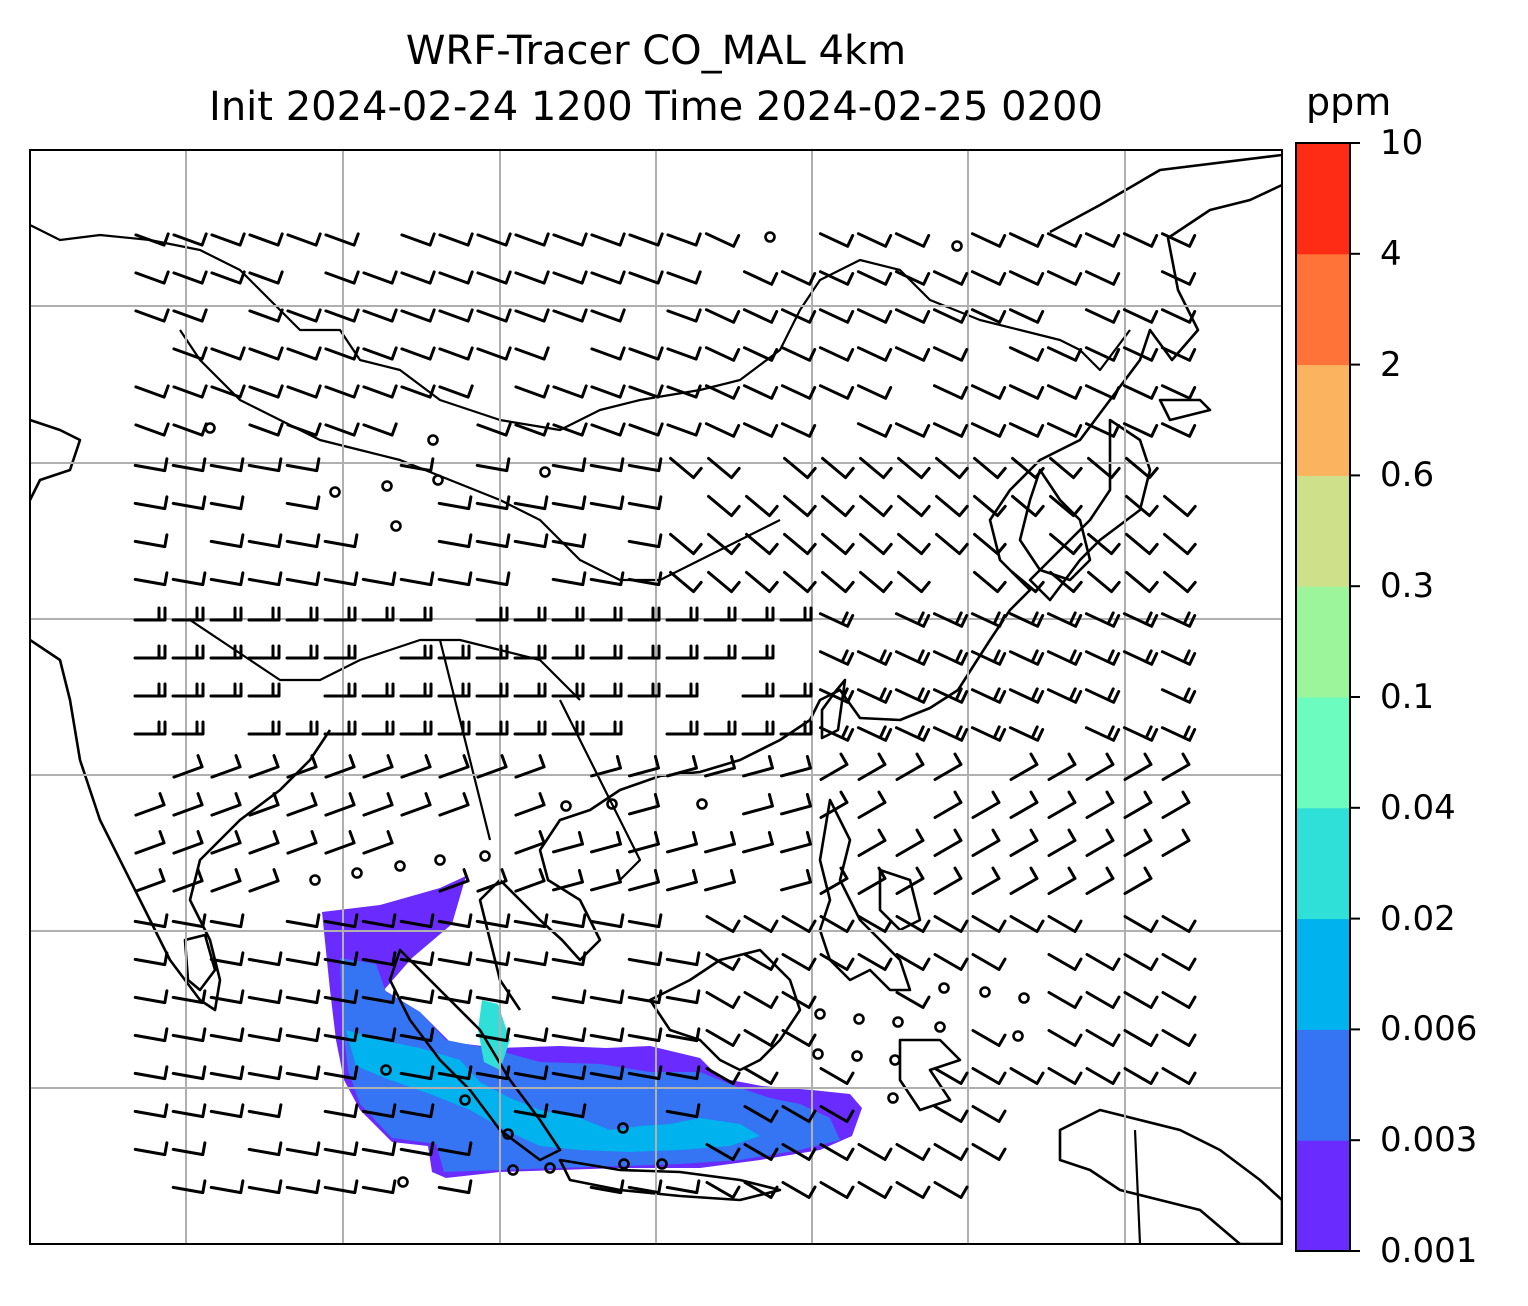 Image resolution: width=1528 pixels, height=1306 pixels. I want to click on colorbar-tick-label: 0.6, so click(1407, 475).